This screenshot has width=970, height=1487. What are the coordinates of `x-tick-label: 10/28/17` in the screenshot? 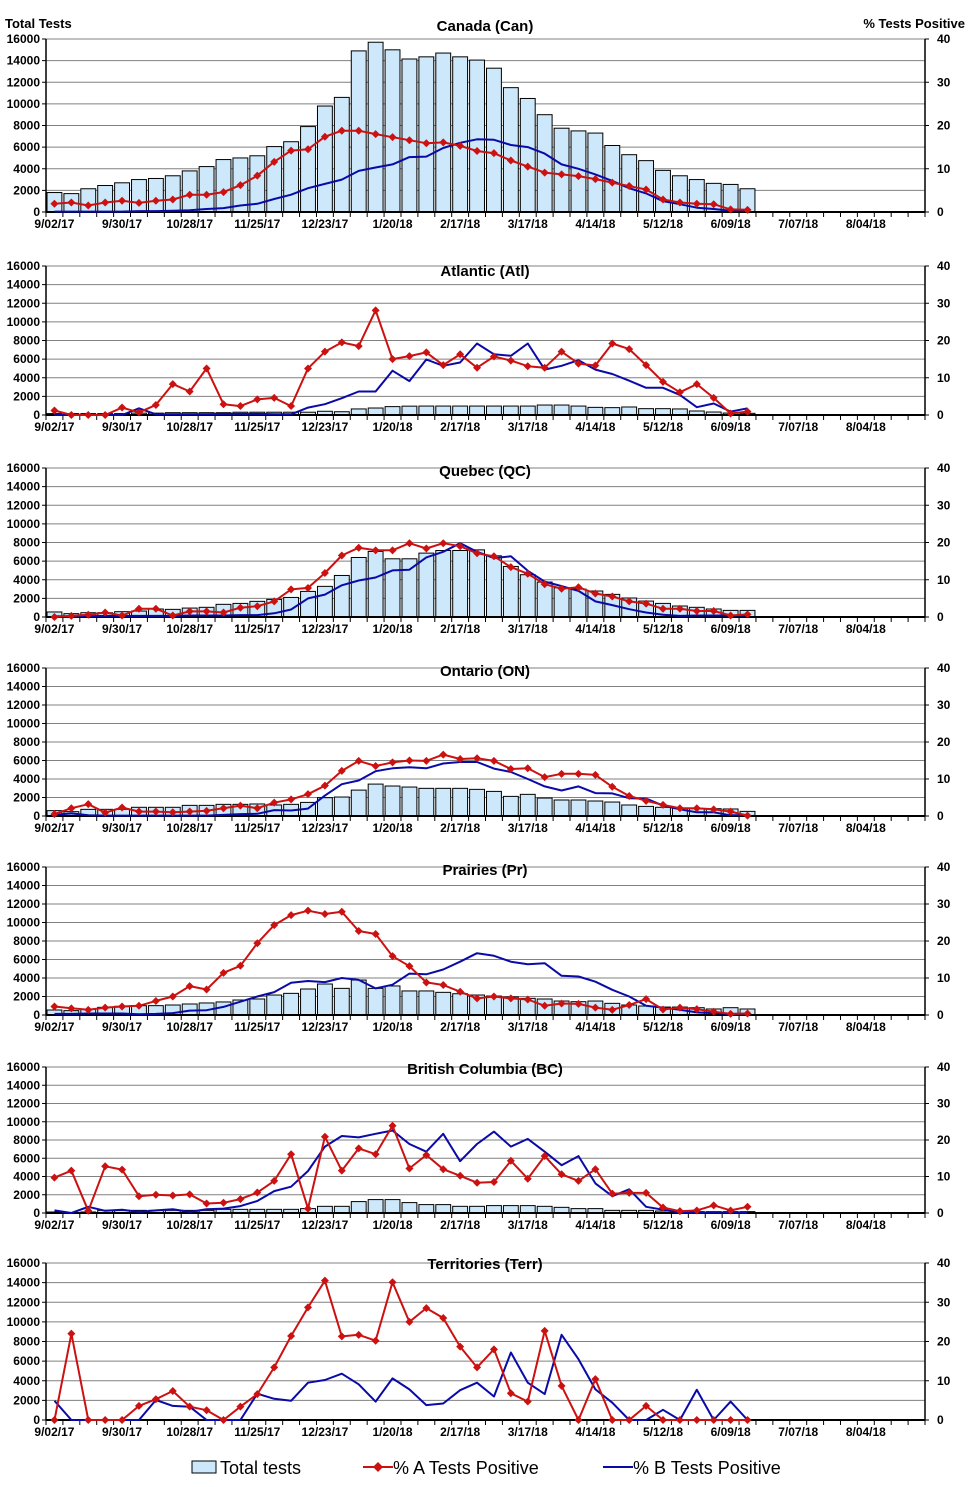 It's located at (189, 1027).